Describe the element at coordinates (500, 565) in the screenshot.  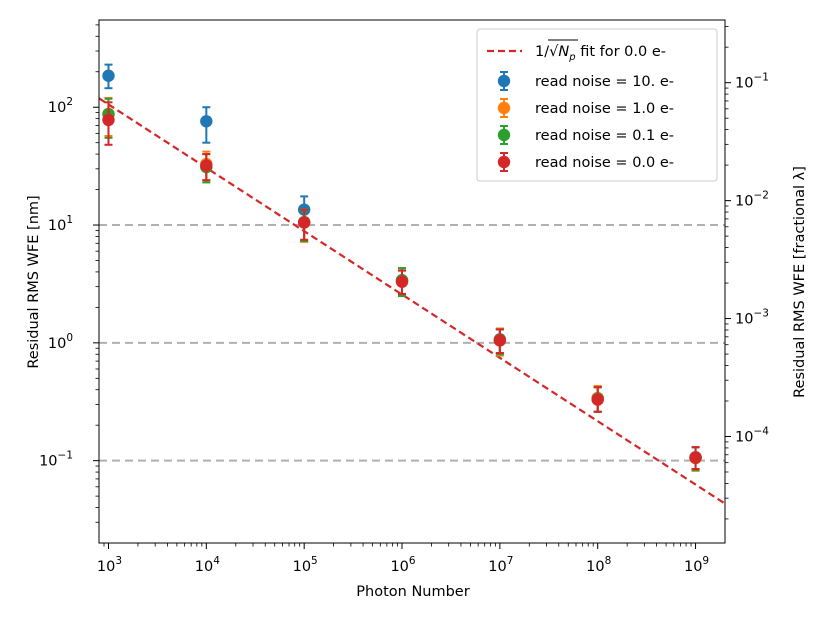
I see `x-tick-label: 10⁷` at that location.